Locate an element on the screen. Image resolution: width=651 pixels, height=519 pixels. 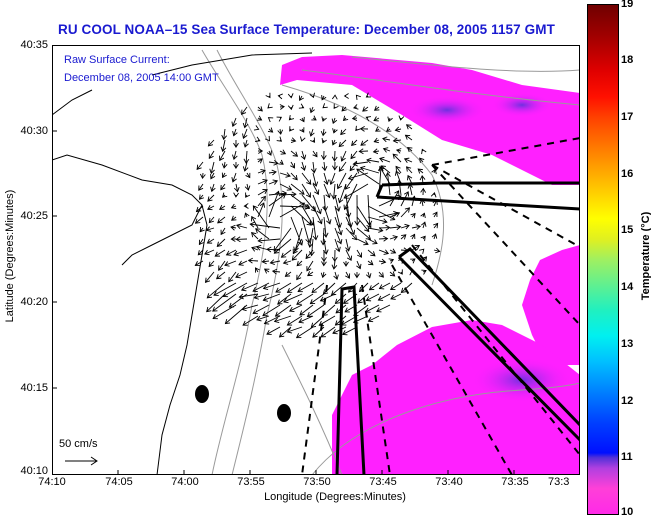
current-timestamp: December 08, 2005 14:00 GMT is located at coordinates (141, 78).